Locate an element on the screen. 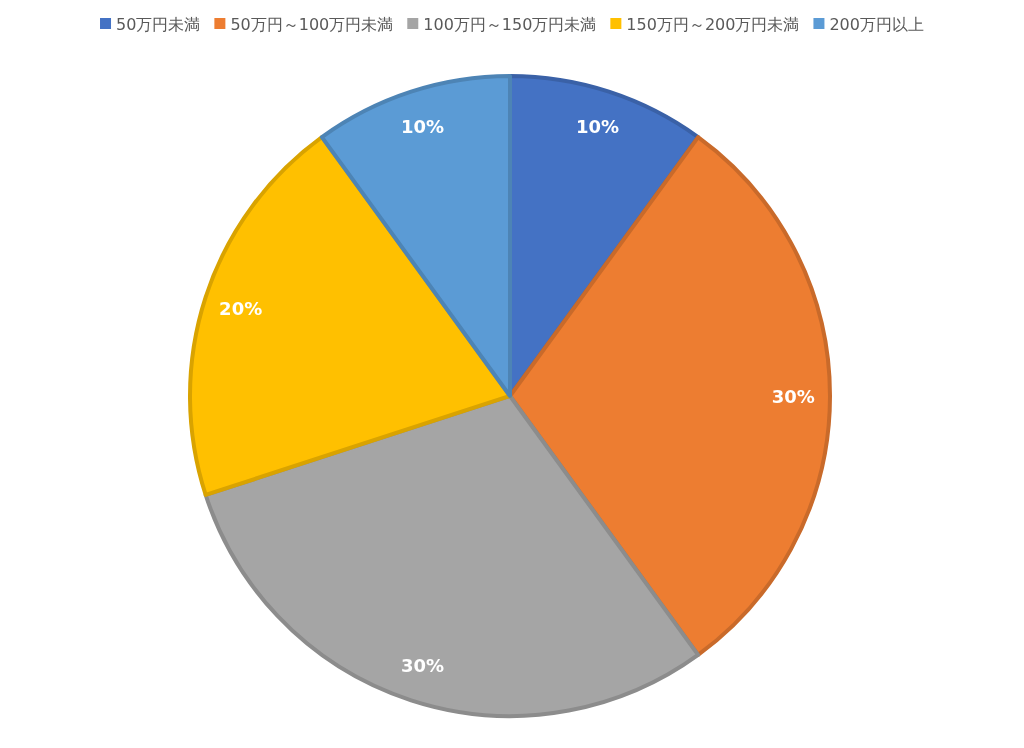 This screenshot has width=1024, height=748. legend-label: 50万円～100万円未満 is located at coordinates (312, 24).